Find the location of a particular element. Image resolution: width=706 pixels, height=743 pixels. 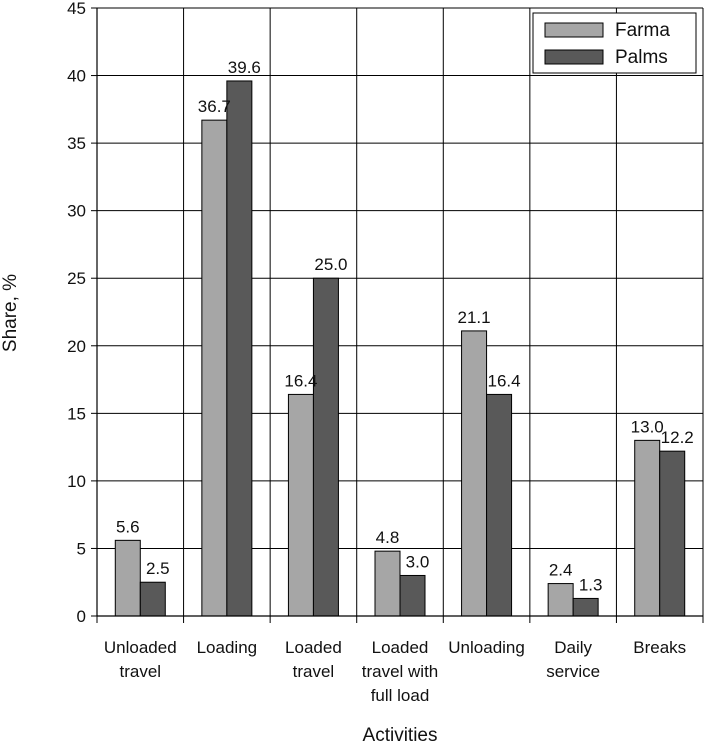

data-label-palms-4: 3.0 is located at coordinates (418, 561).